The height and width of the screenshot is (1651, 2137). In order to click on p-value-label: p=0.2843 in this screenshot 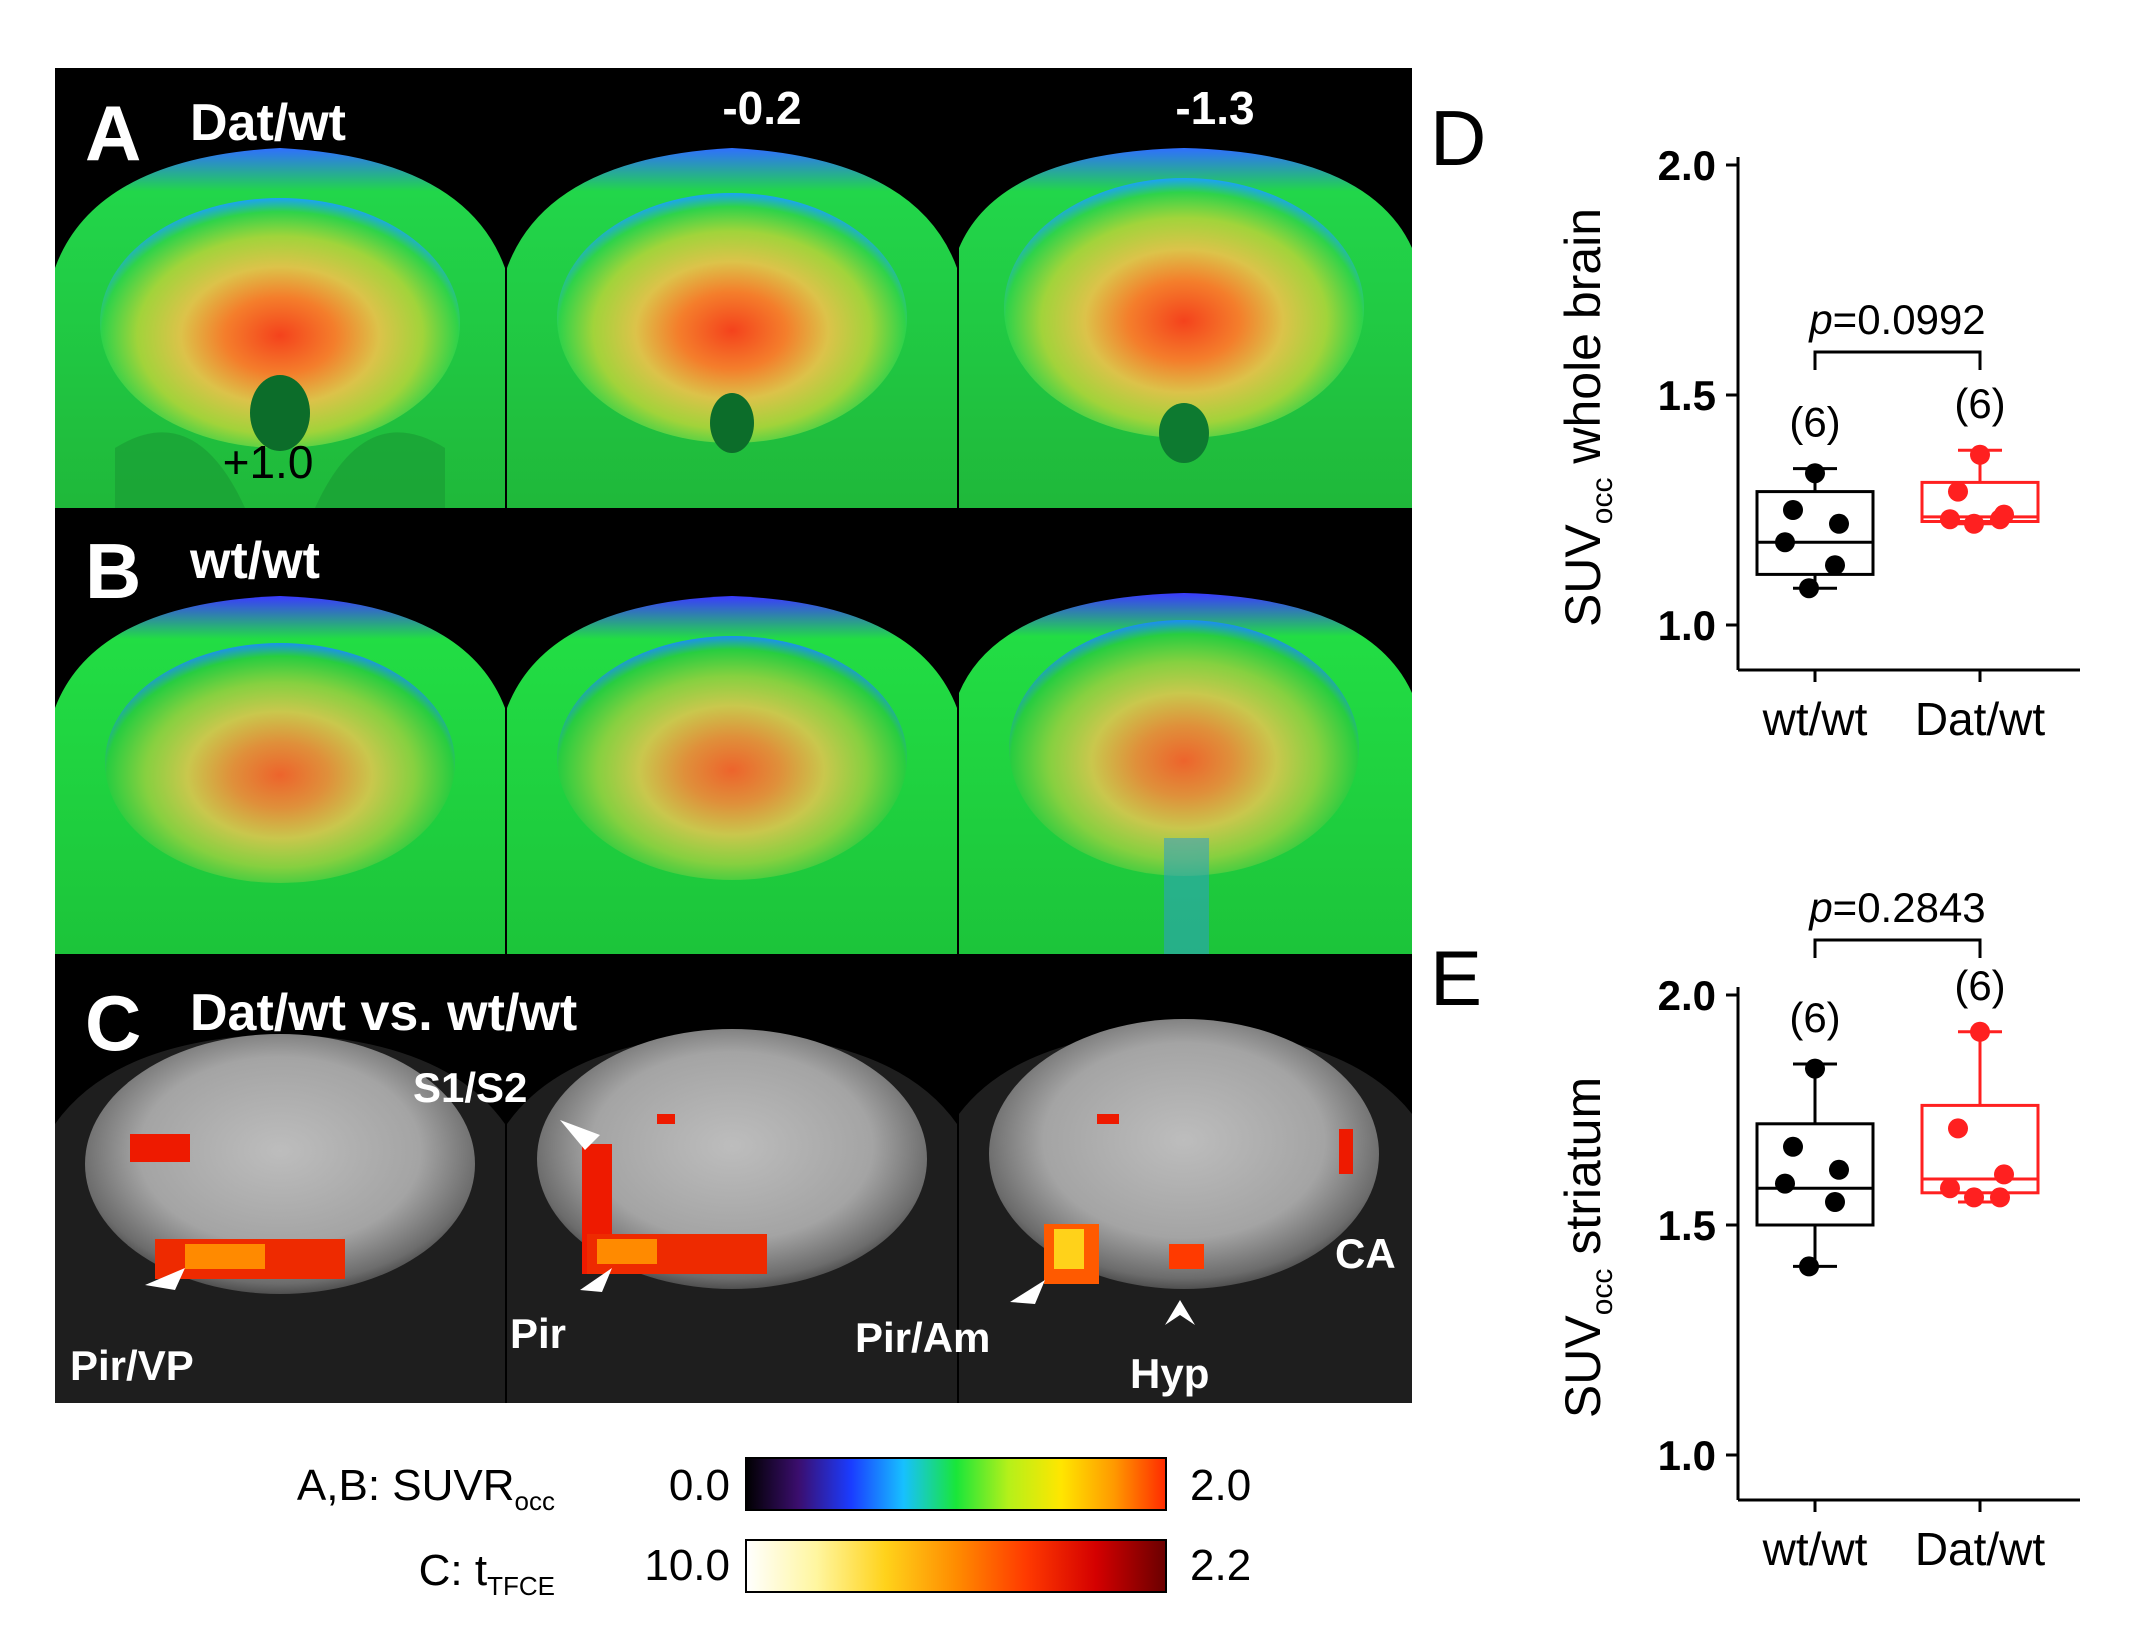, I will do `click(1896, 907)`.